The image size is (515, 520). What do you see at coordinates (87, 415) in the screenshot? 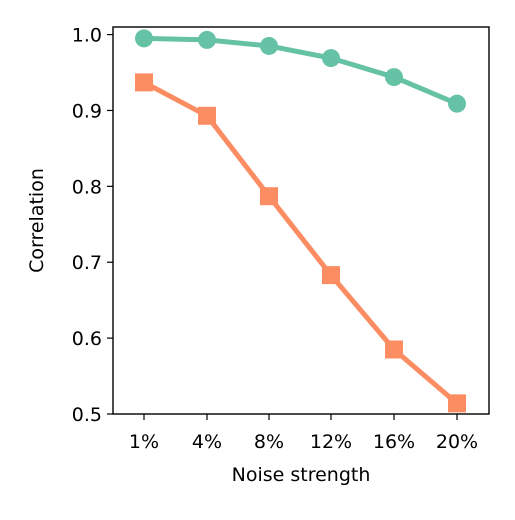
I see `y-tick-label: 0.5` at bounding box center [87, 415].